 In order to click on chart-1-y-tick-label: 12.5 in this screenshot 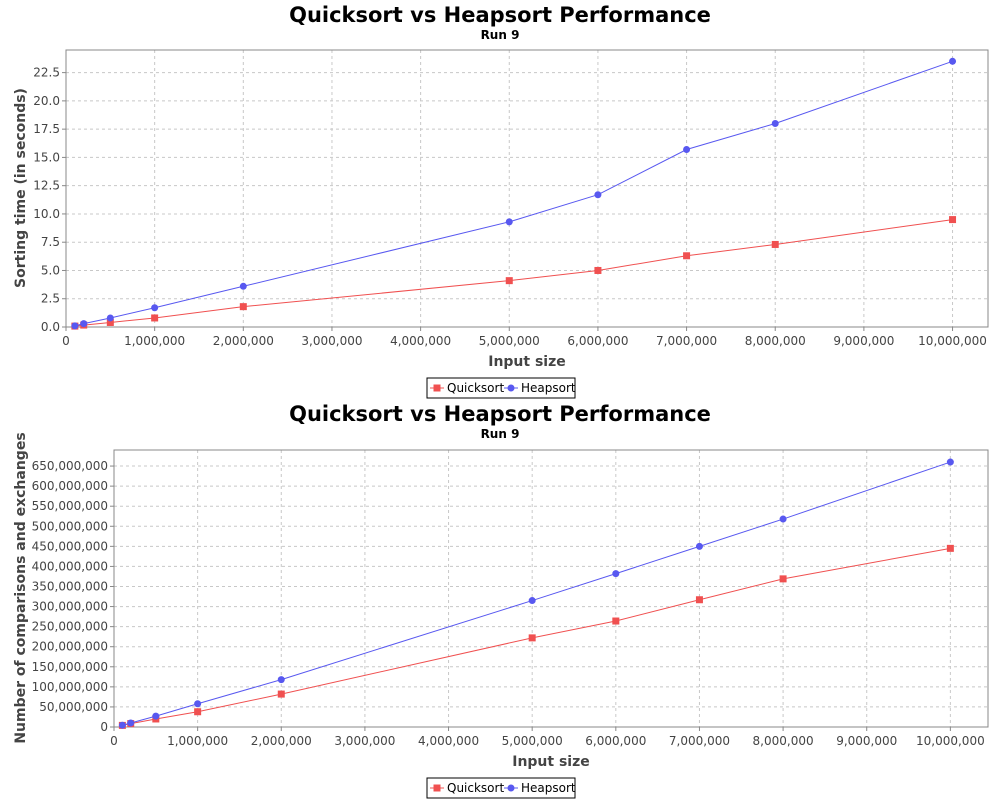, I will do `click(46, 186)`.